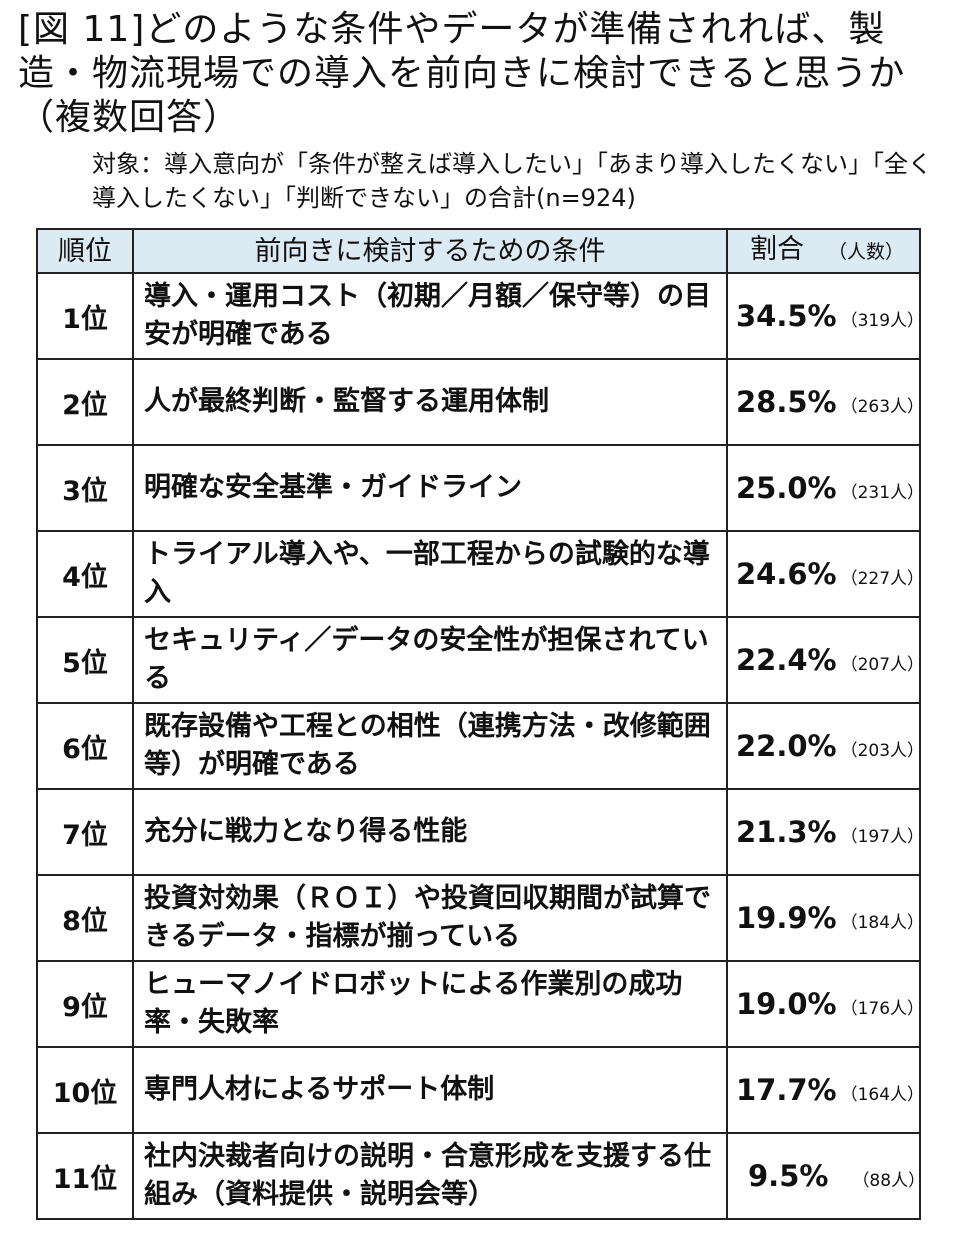 This screenshot has width=966, height=1257. Describe the element at coordinates (882, 407) in the screenshot. I see `respondent-count: （263人）` at that location.